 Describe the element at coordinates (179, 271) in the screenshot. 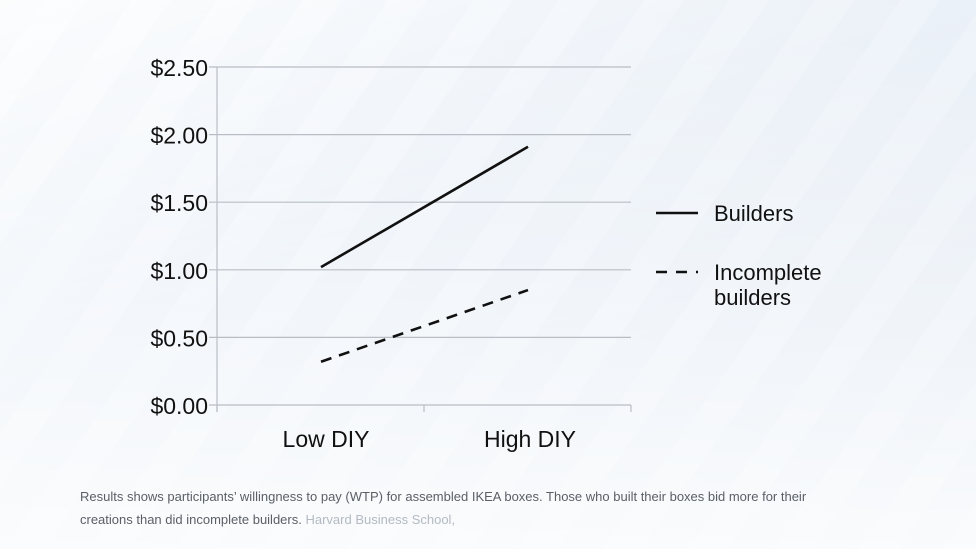

I see `y-tick-label: $1.00` at that location.